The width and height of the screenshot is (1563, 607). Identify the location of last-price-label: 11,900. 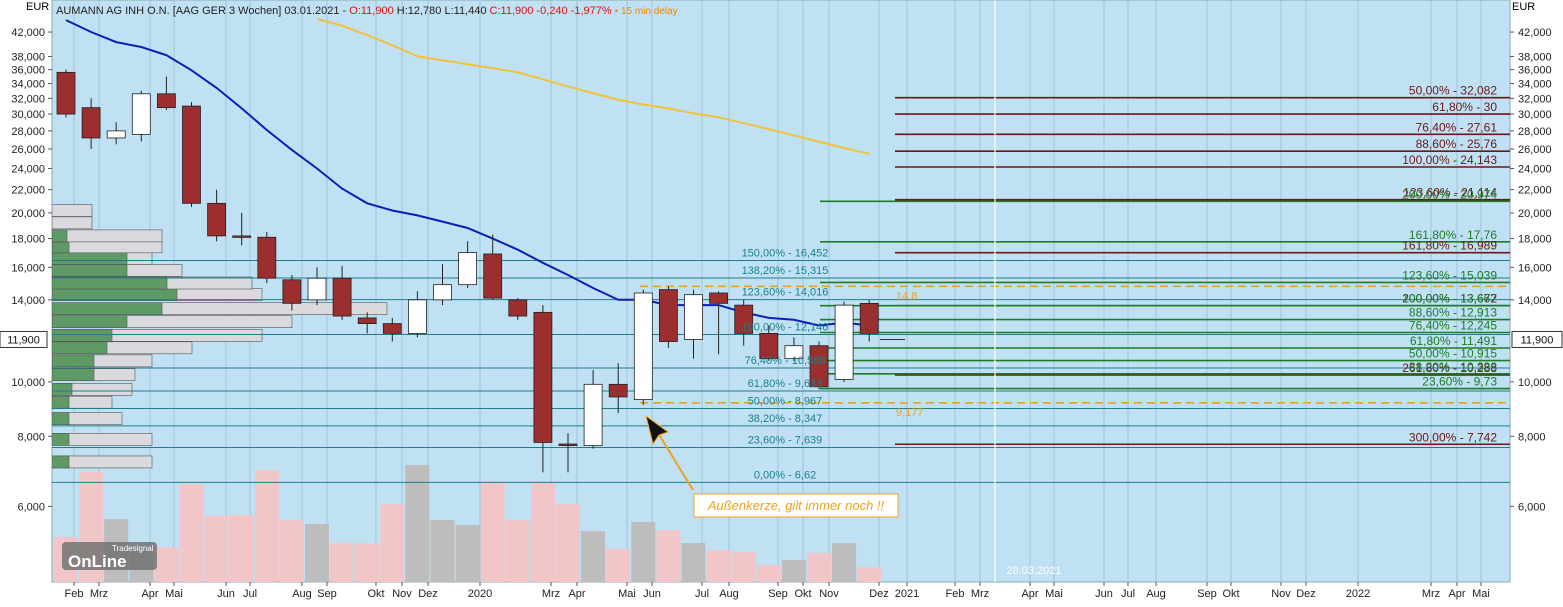
(23, 340).